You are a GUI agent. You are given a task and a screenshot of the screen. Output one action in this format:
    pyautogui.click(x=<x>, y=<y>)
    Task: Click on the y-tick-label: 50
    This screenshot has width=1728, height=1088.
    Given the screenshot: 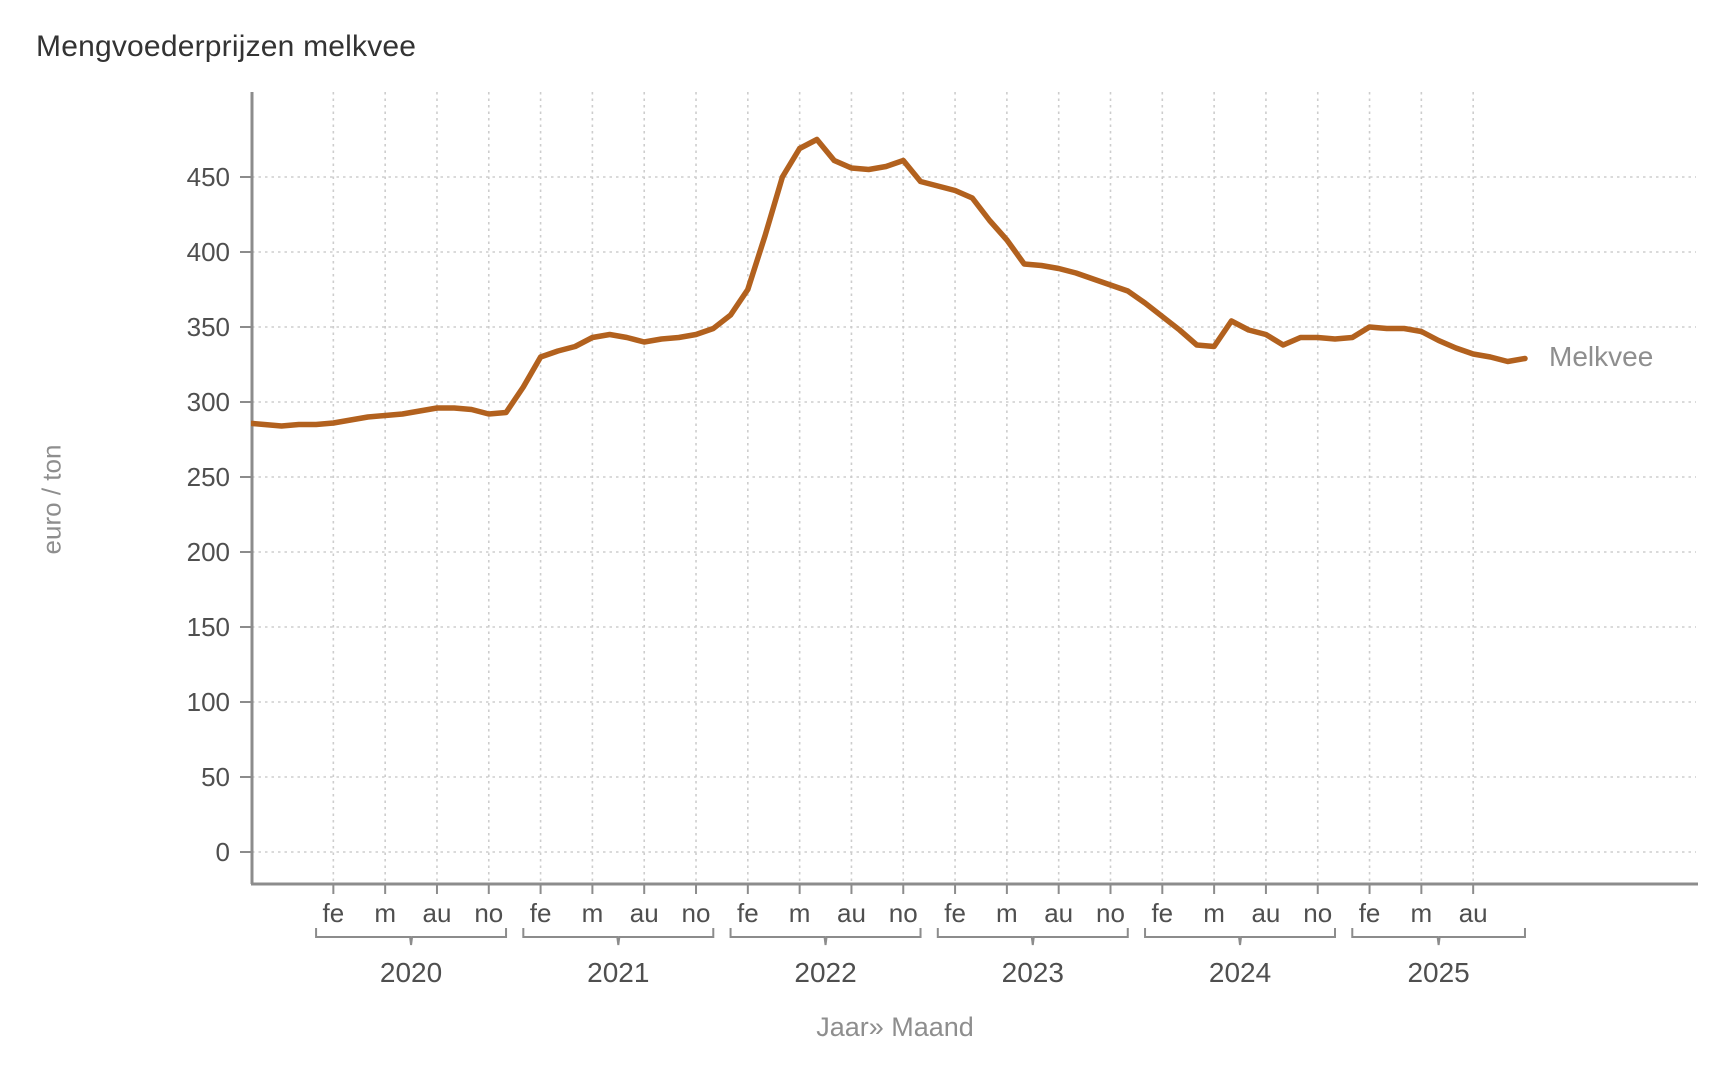 What is the action you would take?
    pyautogui.click(x=215, y=777)
    